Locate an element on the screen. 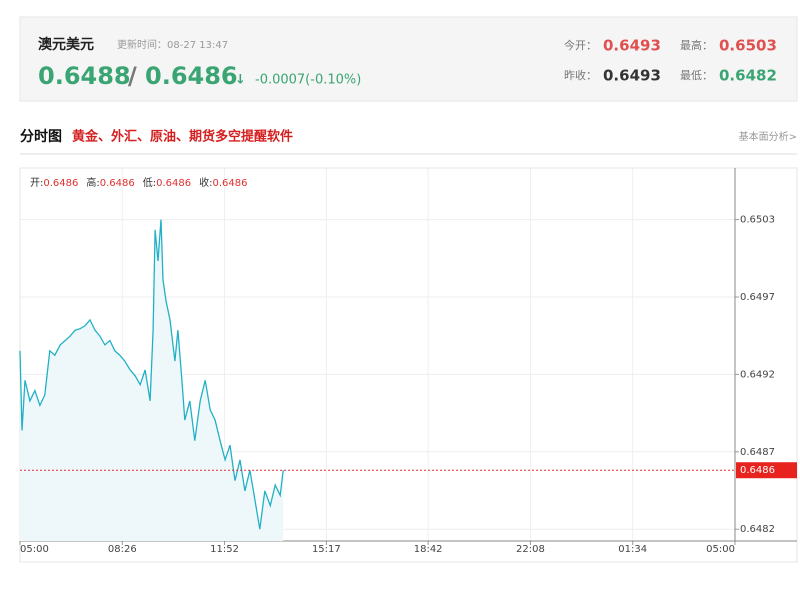 This screenshot has width=800, height=598. ask-price: 0.6486 is located at coordinates (191, 76).